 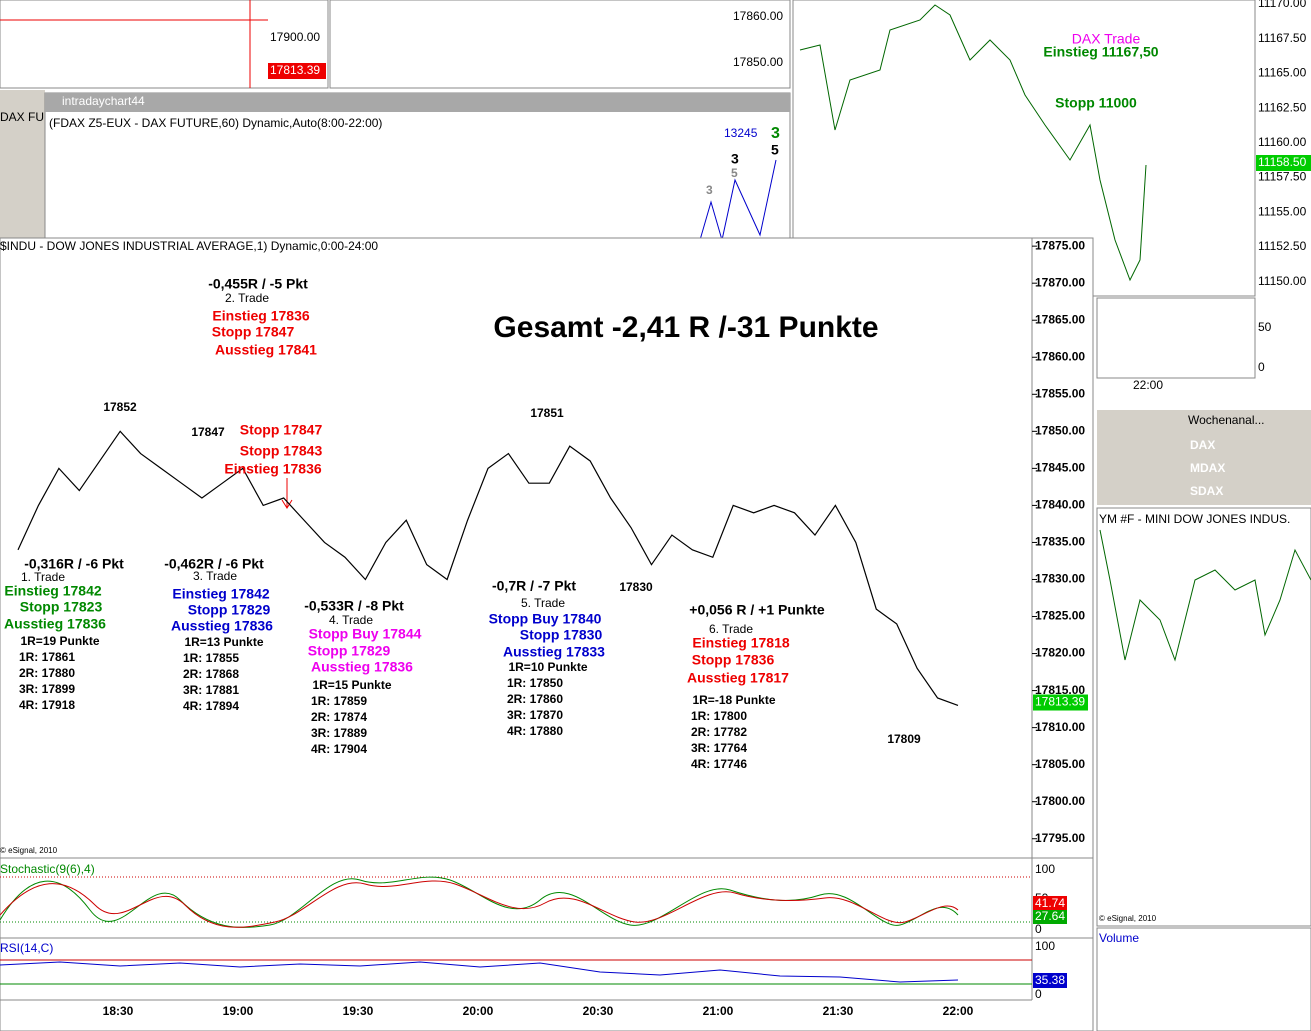 I want to click on annotation: -0,316R / -6 Pkt, so click(x=74, y=564).